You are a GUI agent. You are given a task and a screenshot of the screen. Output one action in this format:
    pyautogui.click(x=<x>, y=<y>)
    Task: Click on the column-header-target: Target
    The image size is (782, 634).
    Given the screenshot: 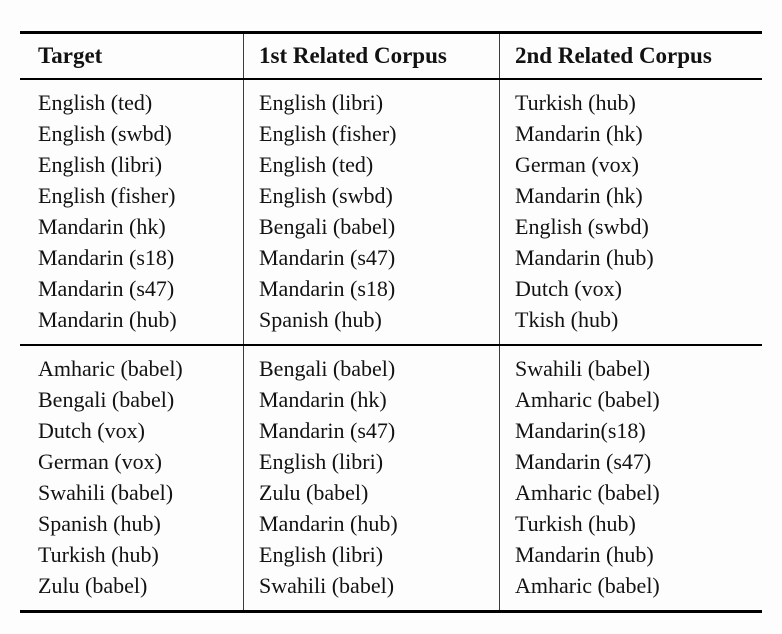 What is the action you would take?
    pyautogui.click(x=70, y=55)
    